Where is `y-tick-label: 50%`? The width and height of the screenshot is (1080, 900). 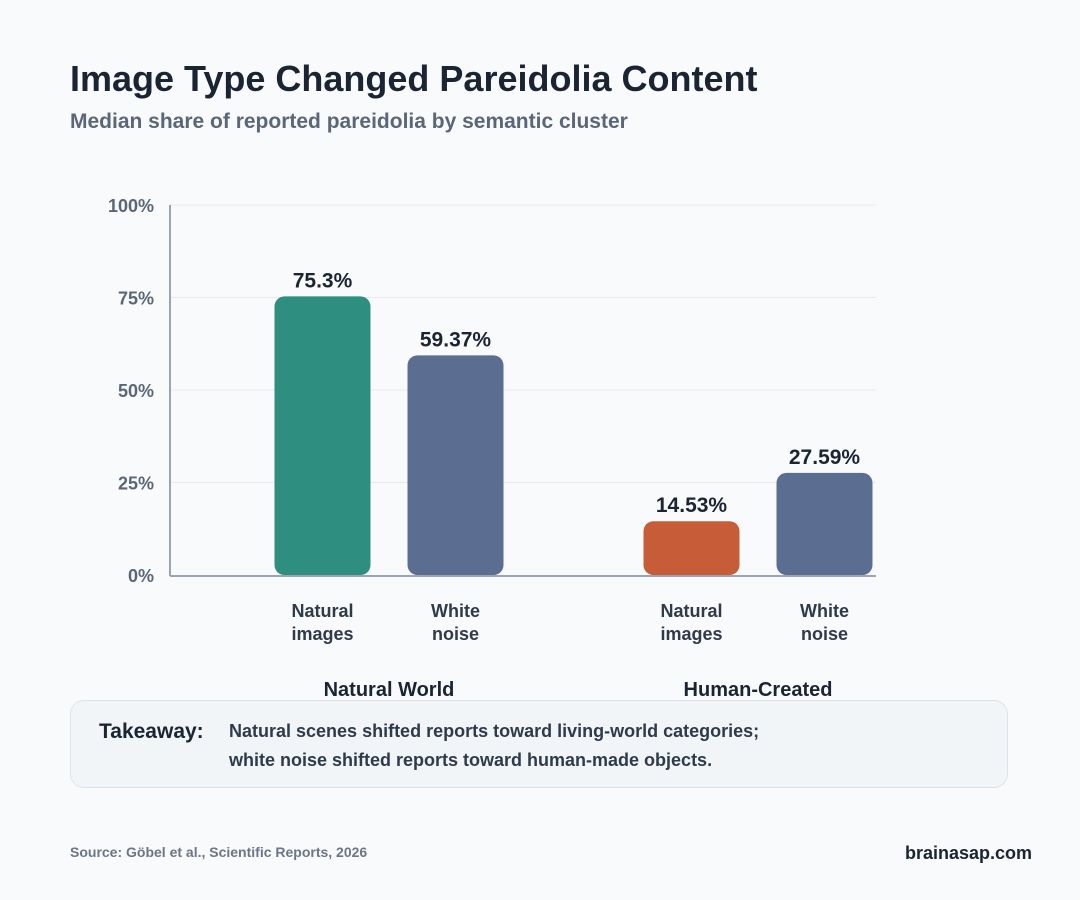 y-tick-label: 50% is located at coordinates (136, 391).